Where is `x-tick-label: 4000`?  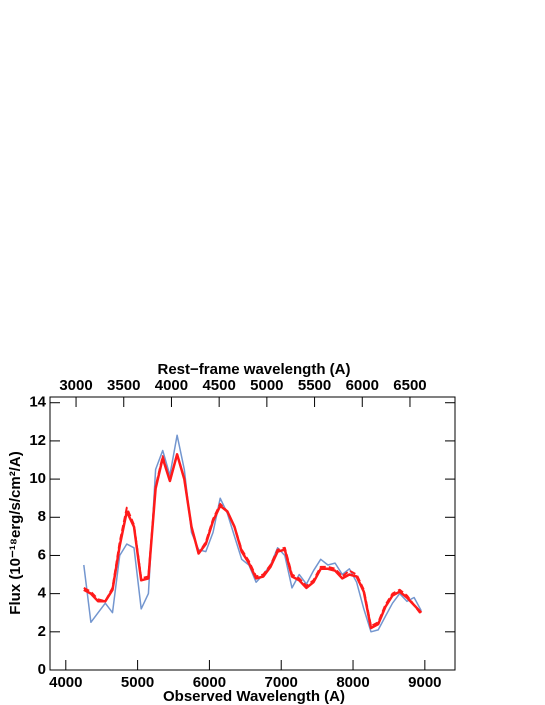 x-tick-label: 4000 is located at coordinates (65, 682).